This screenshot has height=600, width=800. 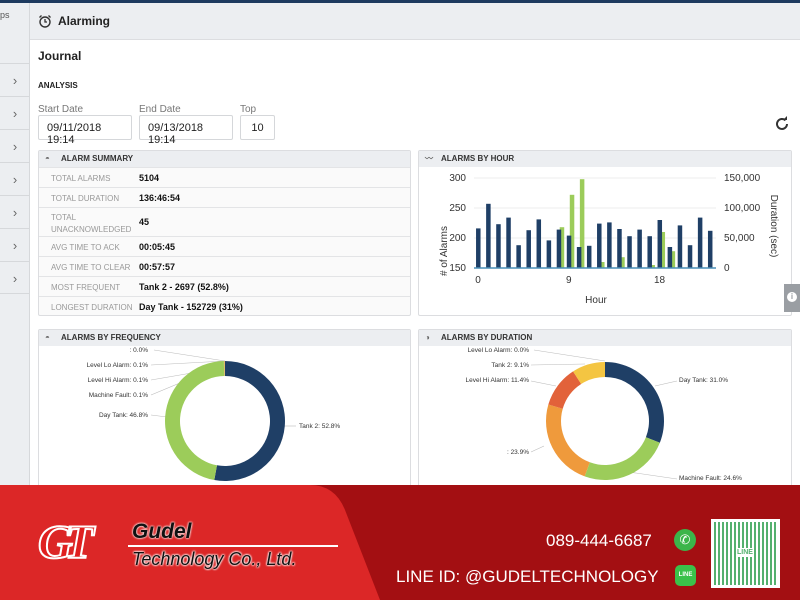 I want to click on slice-label: Machine Fault: 0.1%, so click(x=118, y=395).